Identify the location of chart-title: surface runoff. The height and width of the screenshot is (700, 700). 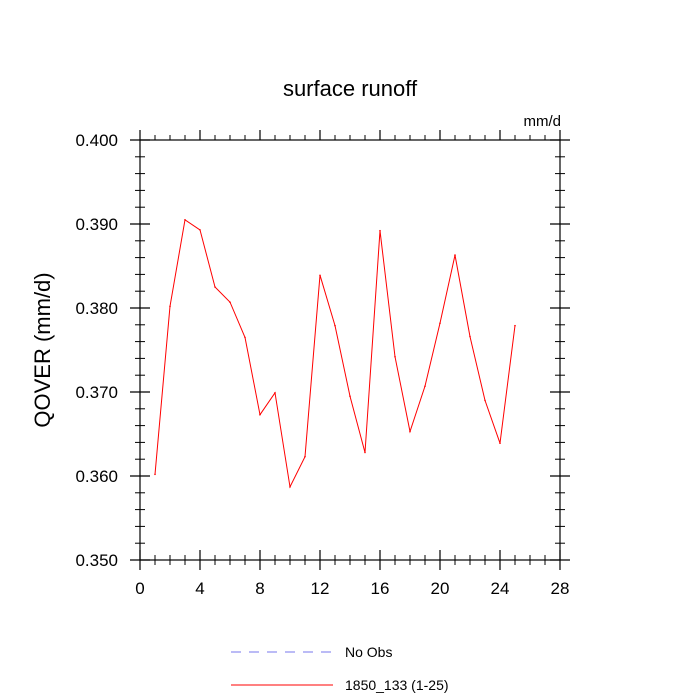
(350, 88).